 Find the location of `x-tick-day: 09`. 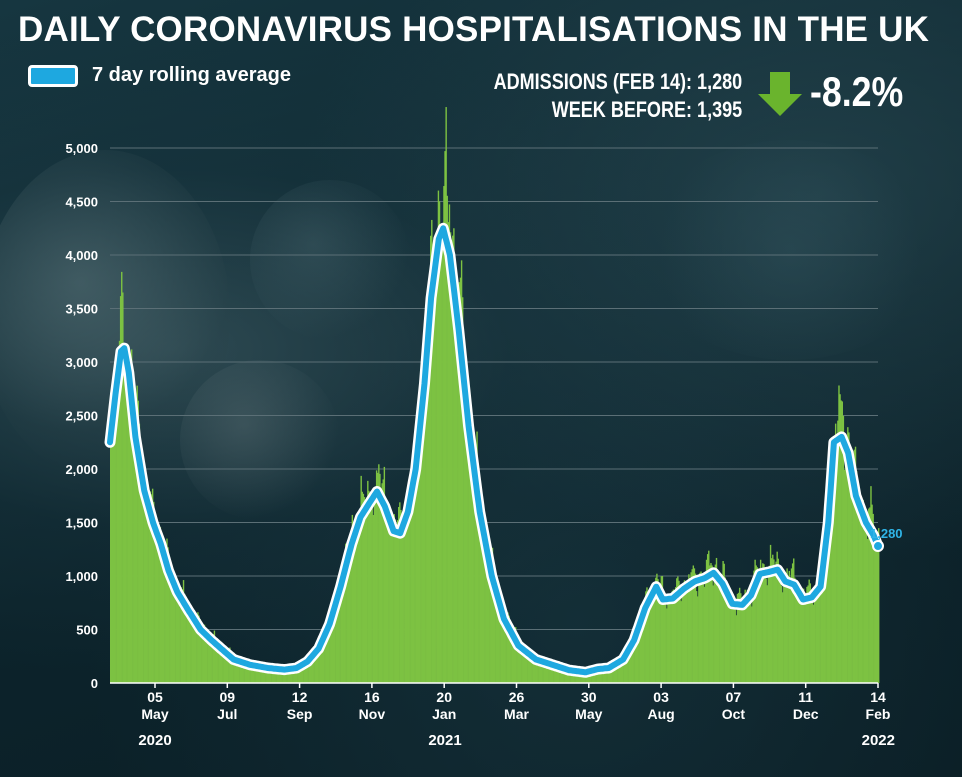

x-tick-day: 09 is located at coordinates (228, 697).